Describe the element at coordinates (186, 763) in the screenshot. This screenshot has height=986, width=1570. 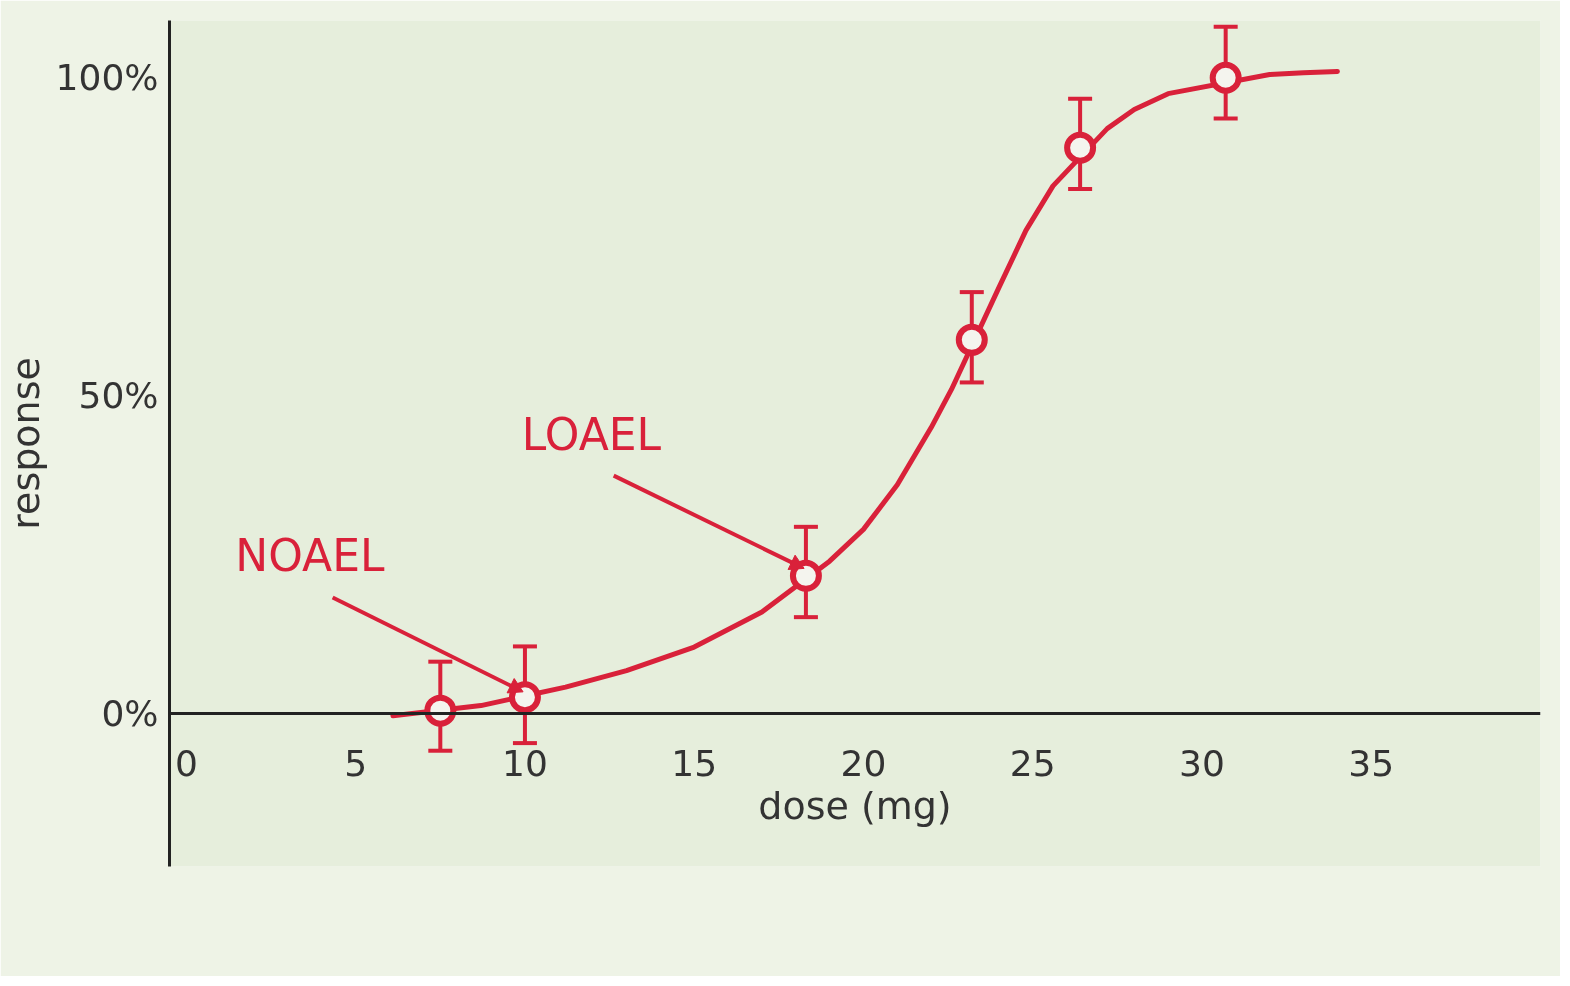
I see `x-tick-label: 0` at that location.